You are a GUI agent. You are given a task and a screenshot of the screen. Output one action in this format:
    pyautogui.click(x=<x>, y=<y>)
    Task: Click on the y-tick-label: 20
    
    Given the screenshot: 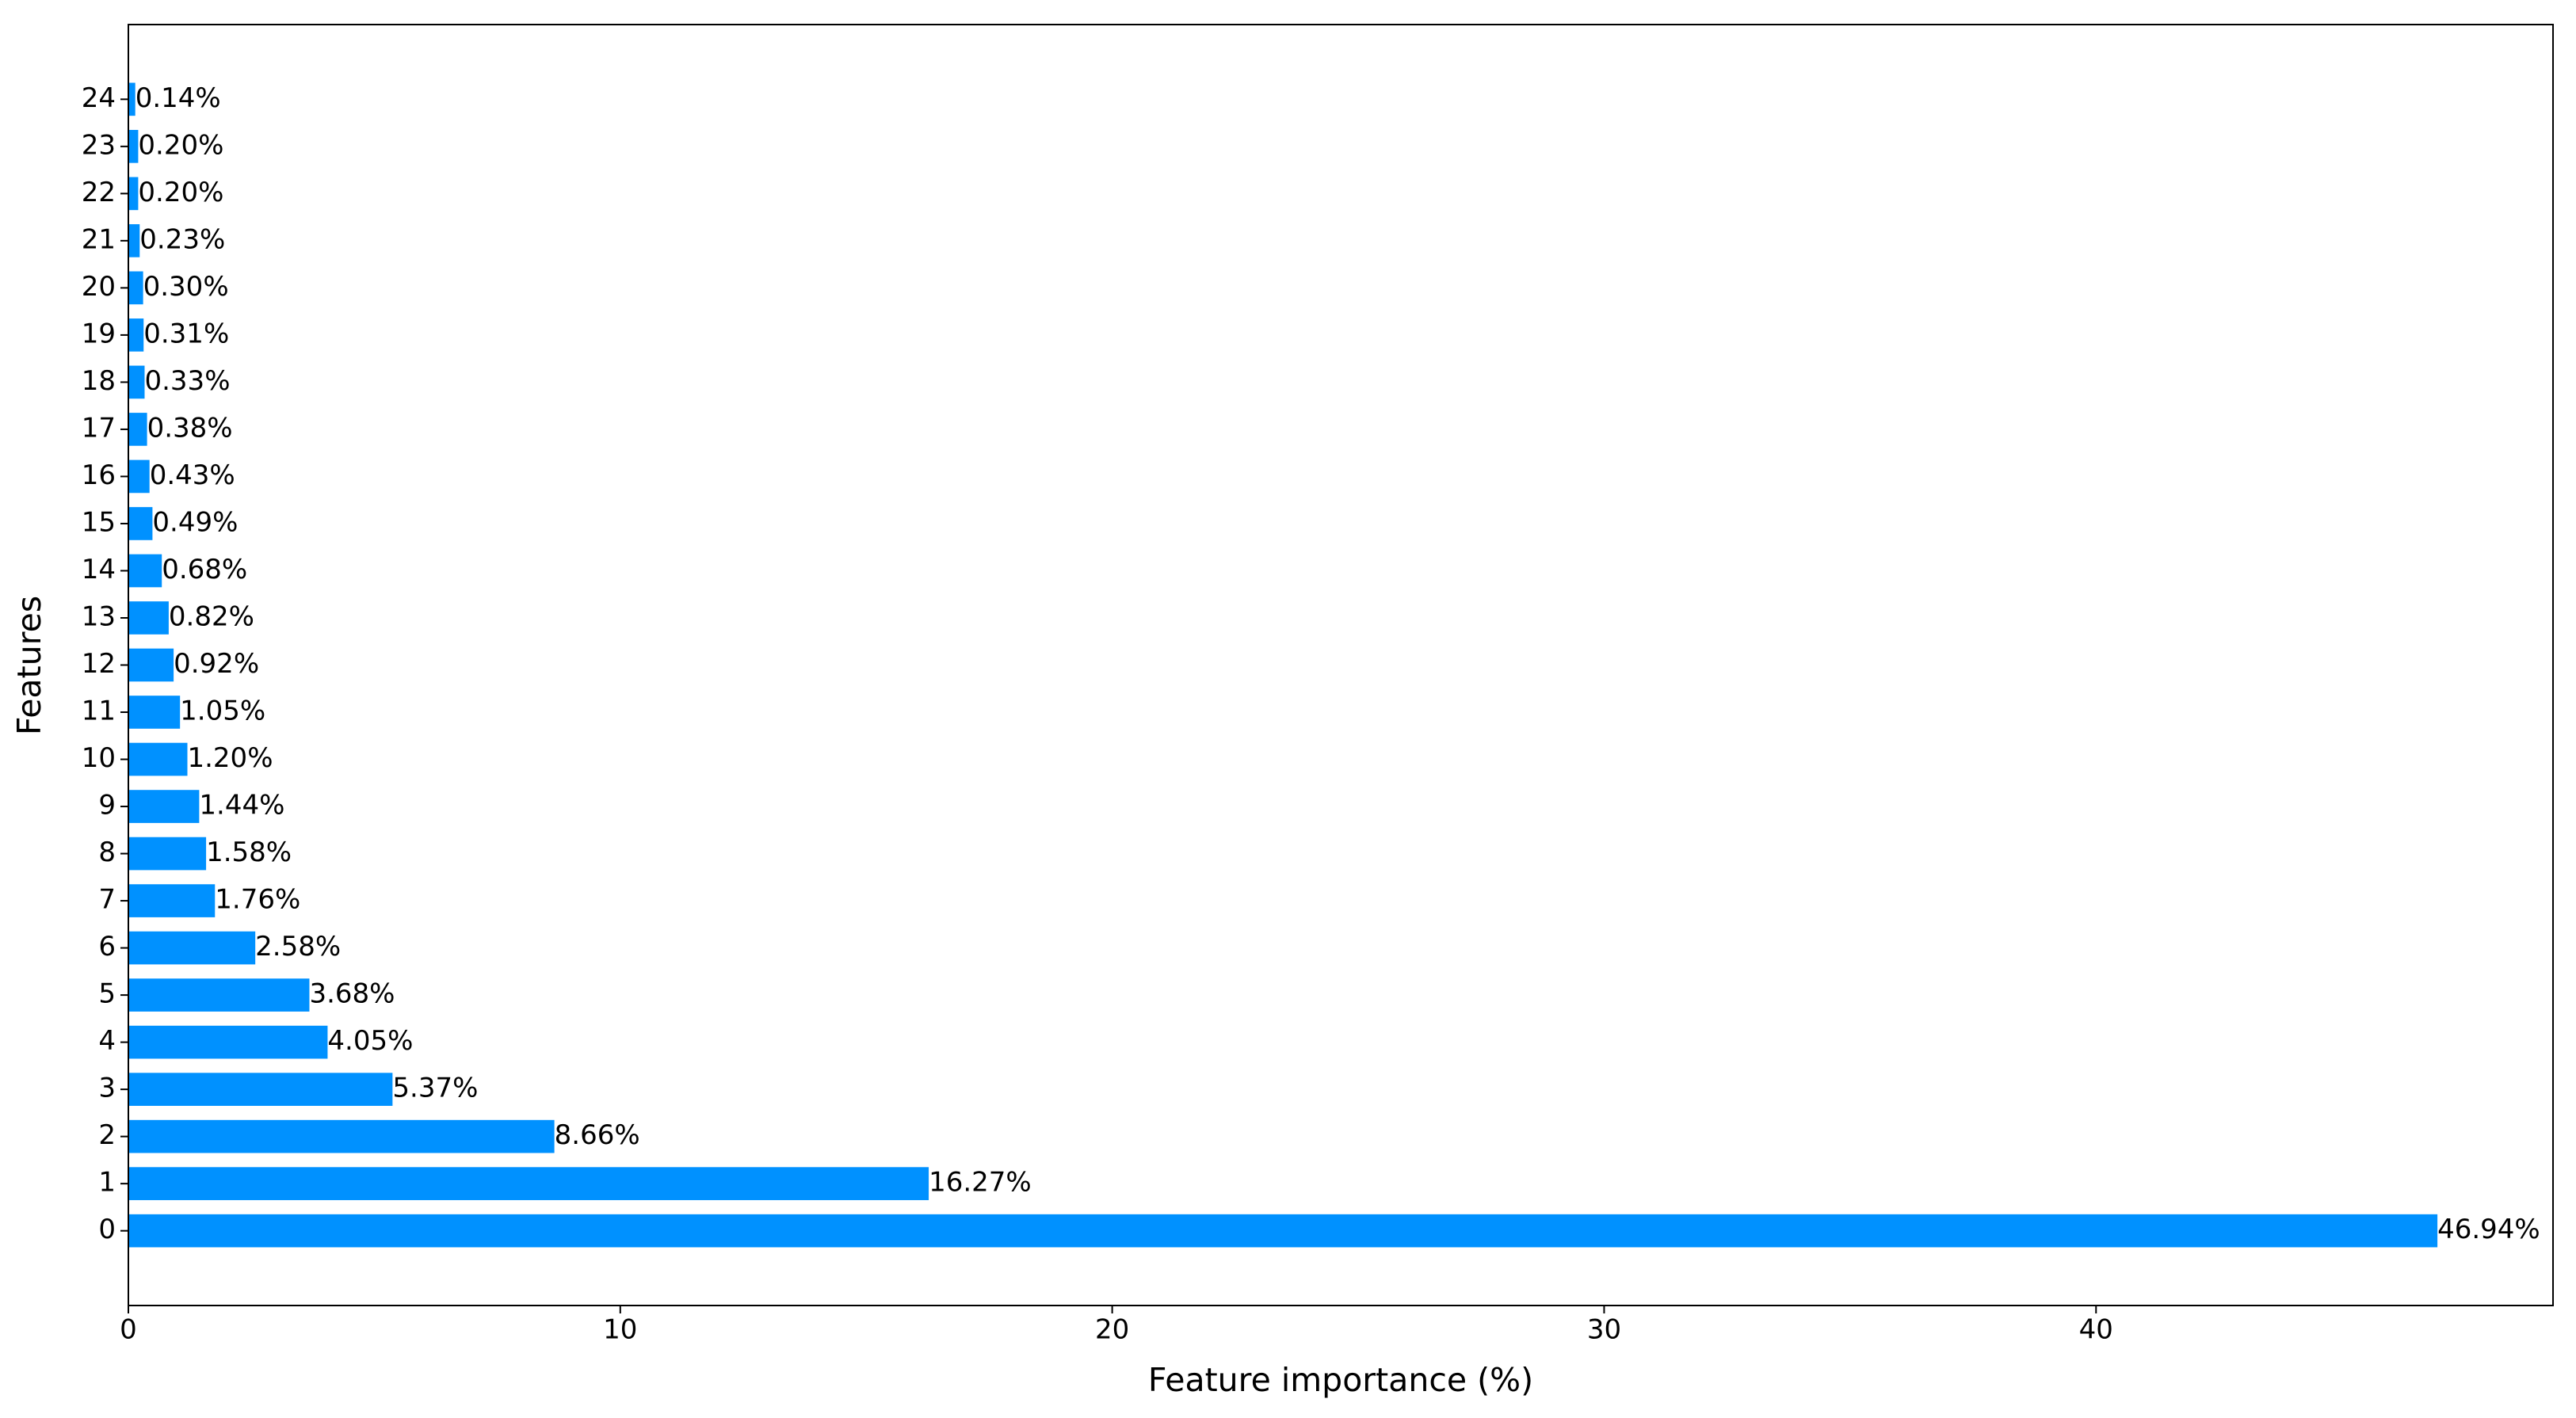 What is the action you would take?
    pyautogui.click(x=99, y=287)
    